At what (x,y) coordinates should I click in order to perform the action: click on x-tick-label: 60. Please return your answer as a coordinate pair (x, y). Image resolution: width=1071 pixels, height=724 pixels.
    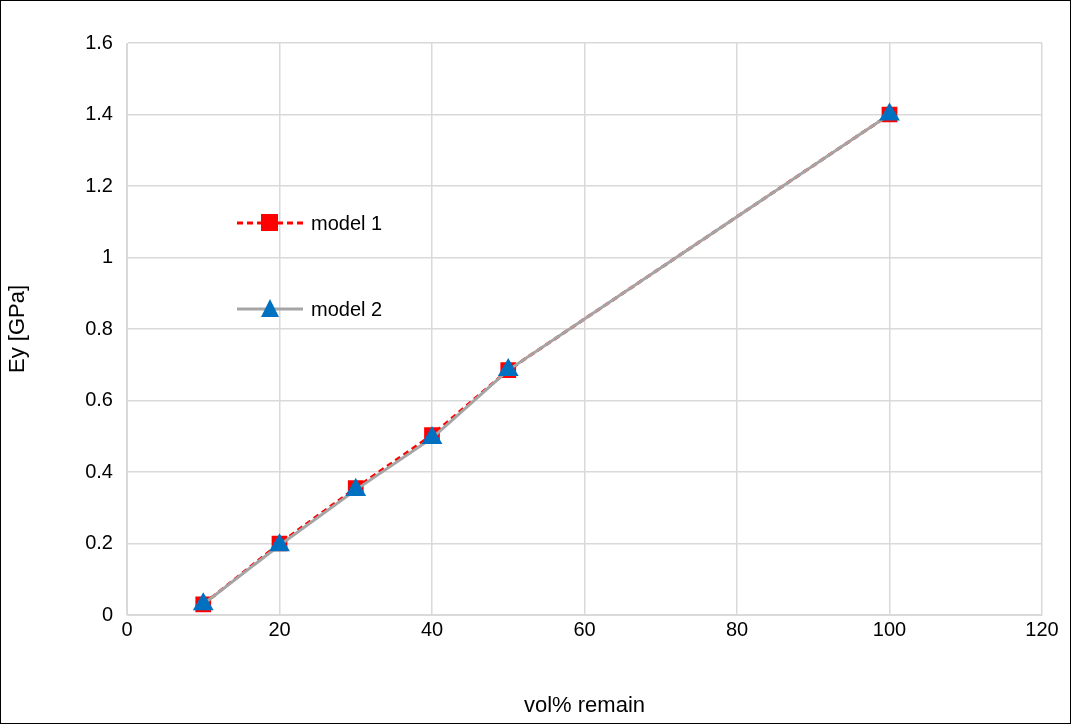
    Looking at the image, I should click on (584, 628).